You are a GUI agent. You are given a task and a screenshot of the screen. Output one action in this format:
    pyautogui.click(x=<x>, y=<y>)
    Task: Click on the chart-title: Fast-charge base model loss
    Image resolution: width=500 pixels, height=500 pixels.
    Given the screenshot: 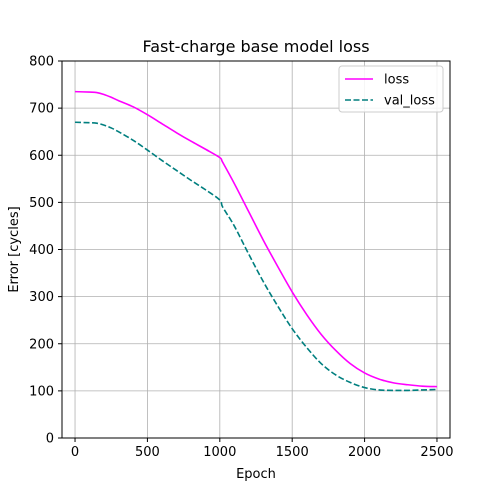 What is the action you would take?
    pyautogui.click(x=255, y=46)
    